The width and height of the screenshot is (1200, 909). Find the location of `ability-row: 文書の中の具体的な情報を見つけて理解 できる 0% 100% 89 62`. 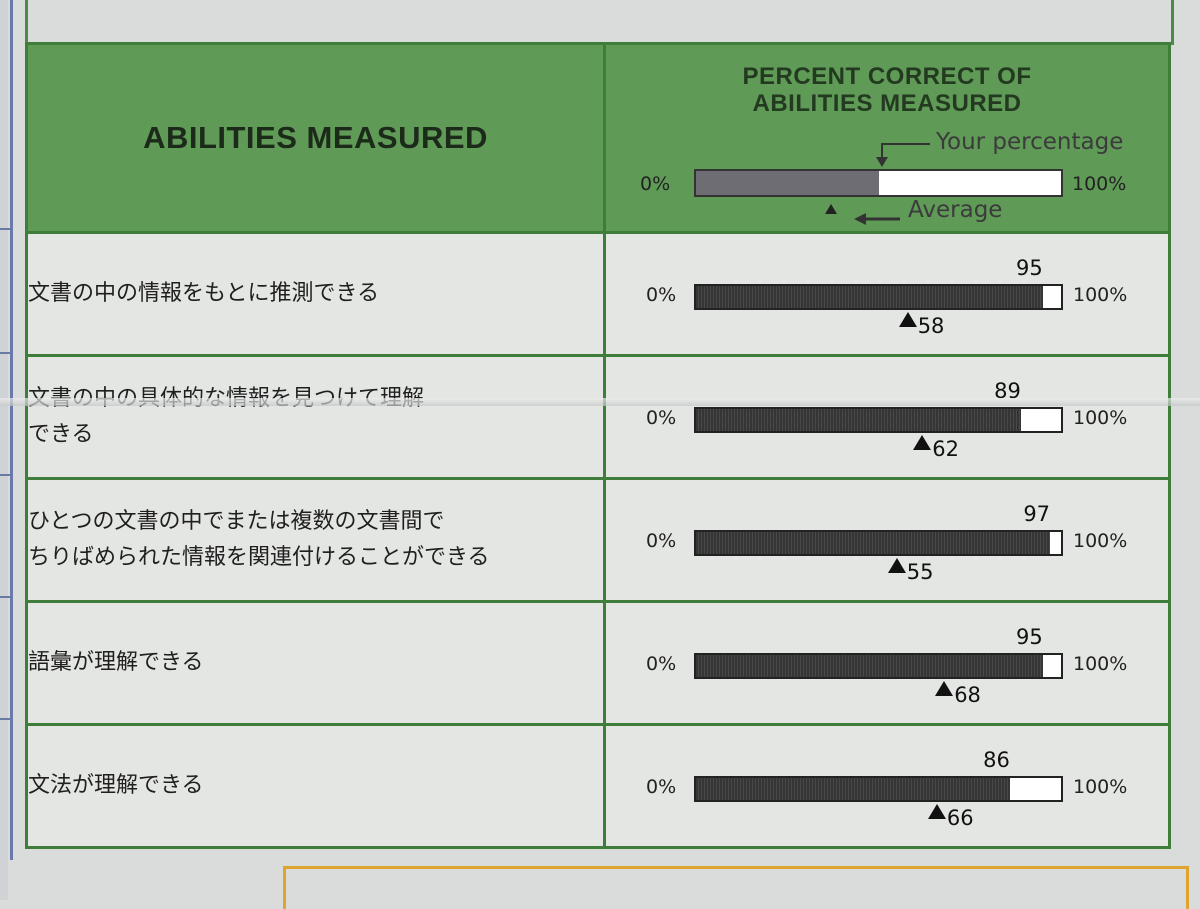

ability-row: 文書の中の具体的な情報を見つけて理解 できる 0% 100% 89 62 is located at coordinates (598, 417).